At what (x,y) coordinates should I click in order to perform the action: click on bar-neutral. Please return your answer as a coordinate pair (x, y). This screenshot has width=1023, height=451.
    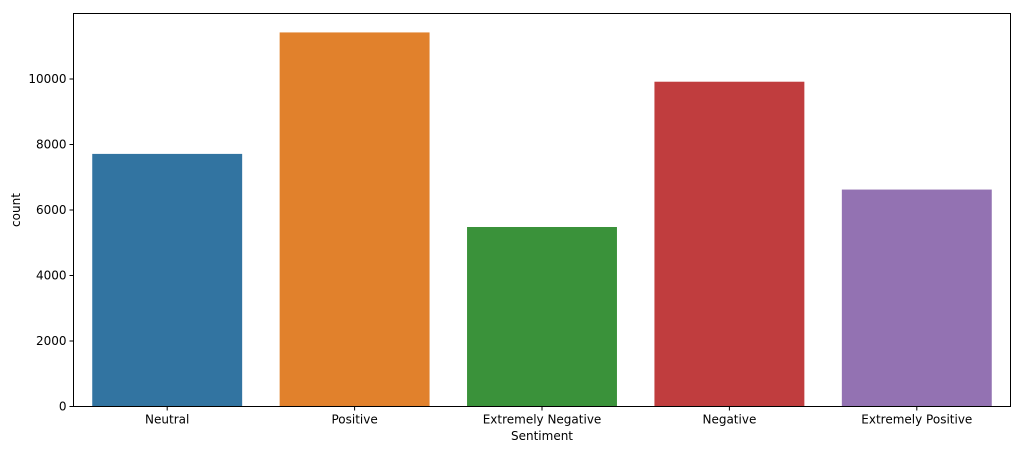
    Looking at the image, I should click on (167, 280).